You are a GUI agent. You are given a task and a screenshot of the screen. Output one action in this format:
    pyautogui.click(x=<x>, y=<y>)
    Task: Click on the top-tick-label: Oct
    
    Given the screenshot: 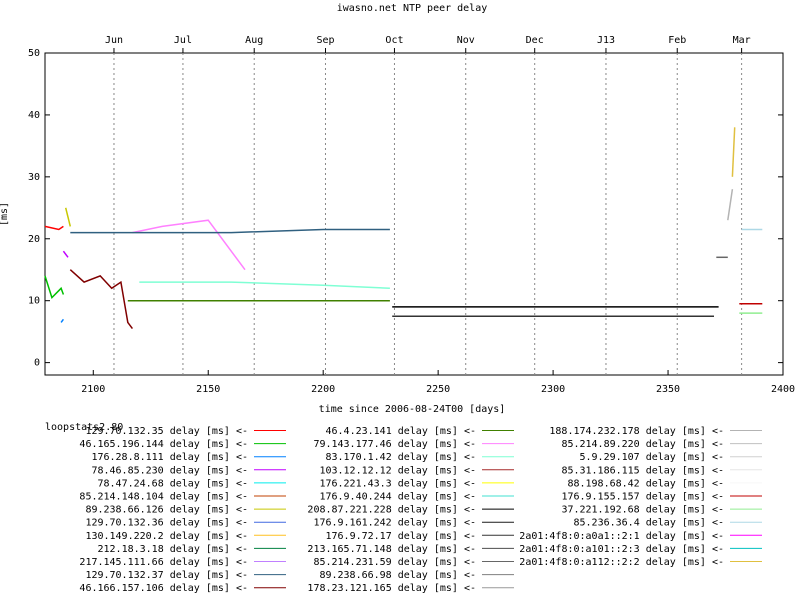 What is the action you would take?
    pyautogui.click(x=394, y=40)
    